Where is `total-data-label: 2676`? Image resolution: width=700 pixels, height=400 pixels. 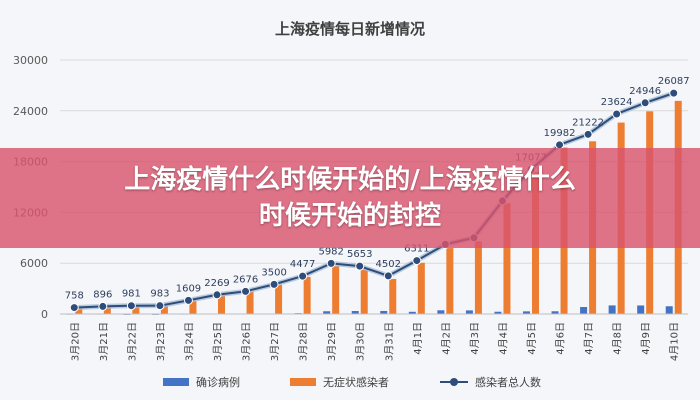 total-data-label: 2676 is located at coordinates (245, 279).